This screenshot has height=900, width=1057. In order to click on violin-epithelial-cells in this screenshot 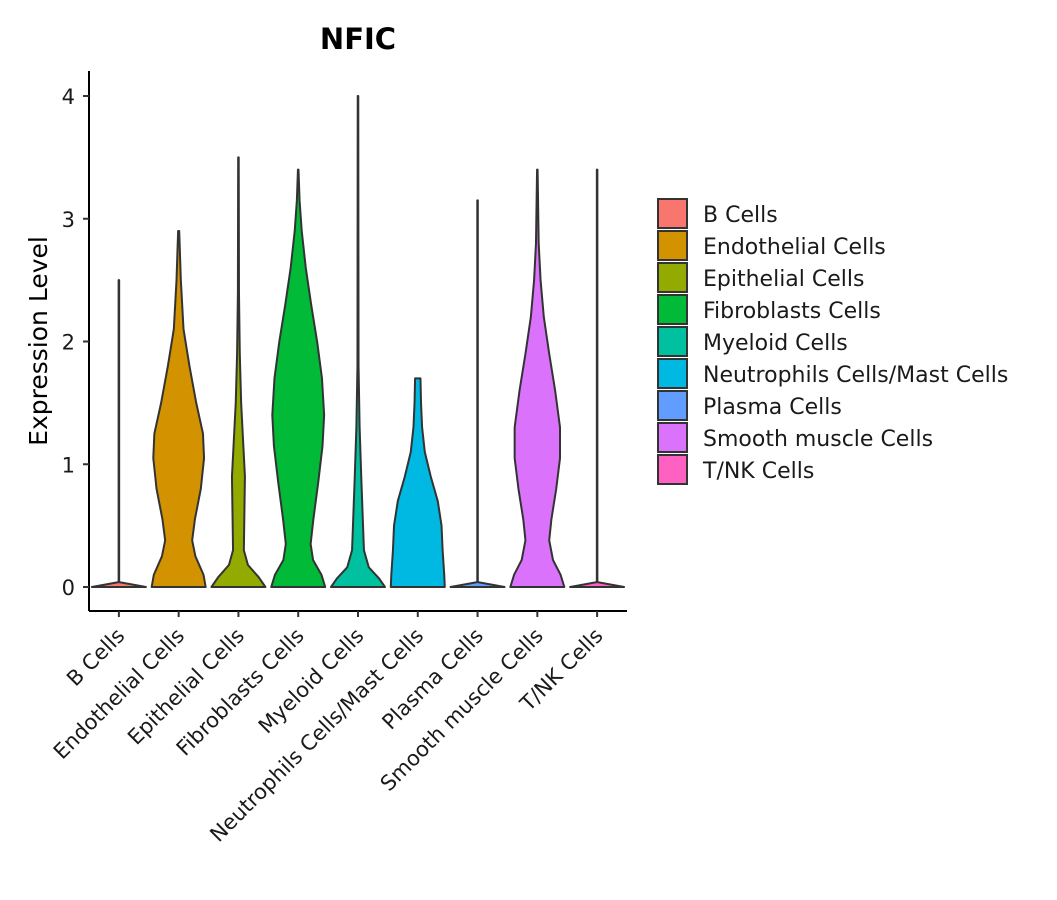, I will do `click(238, 372)`.